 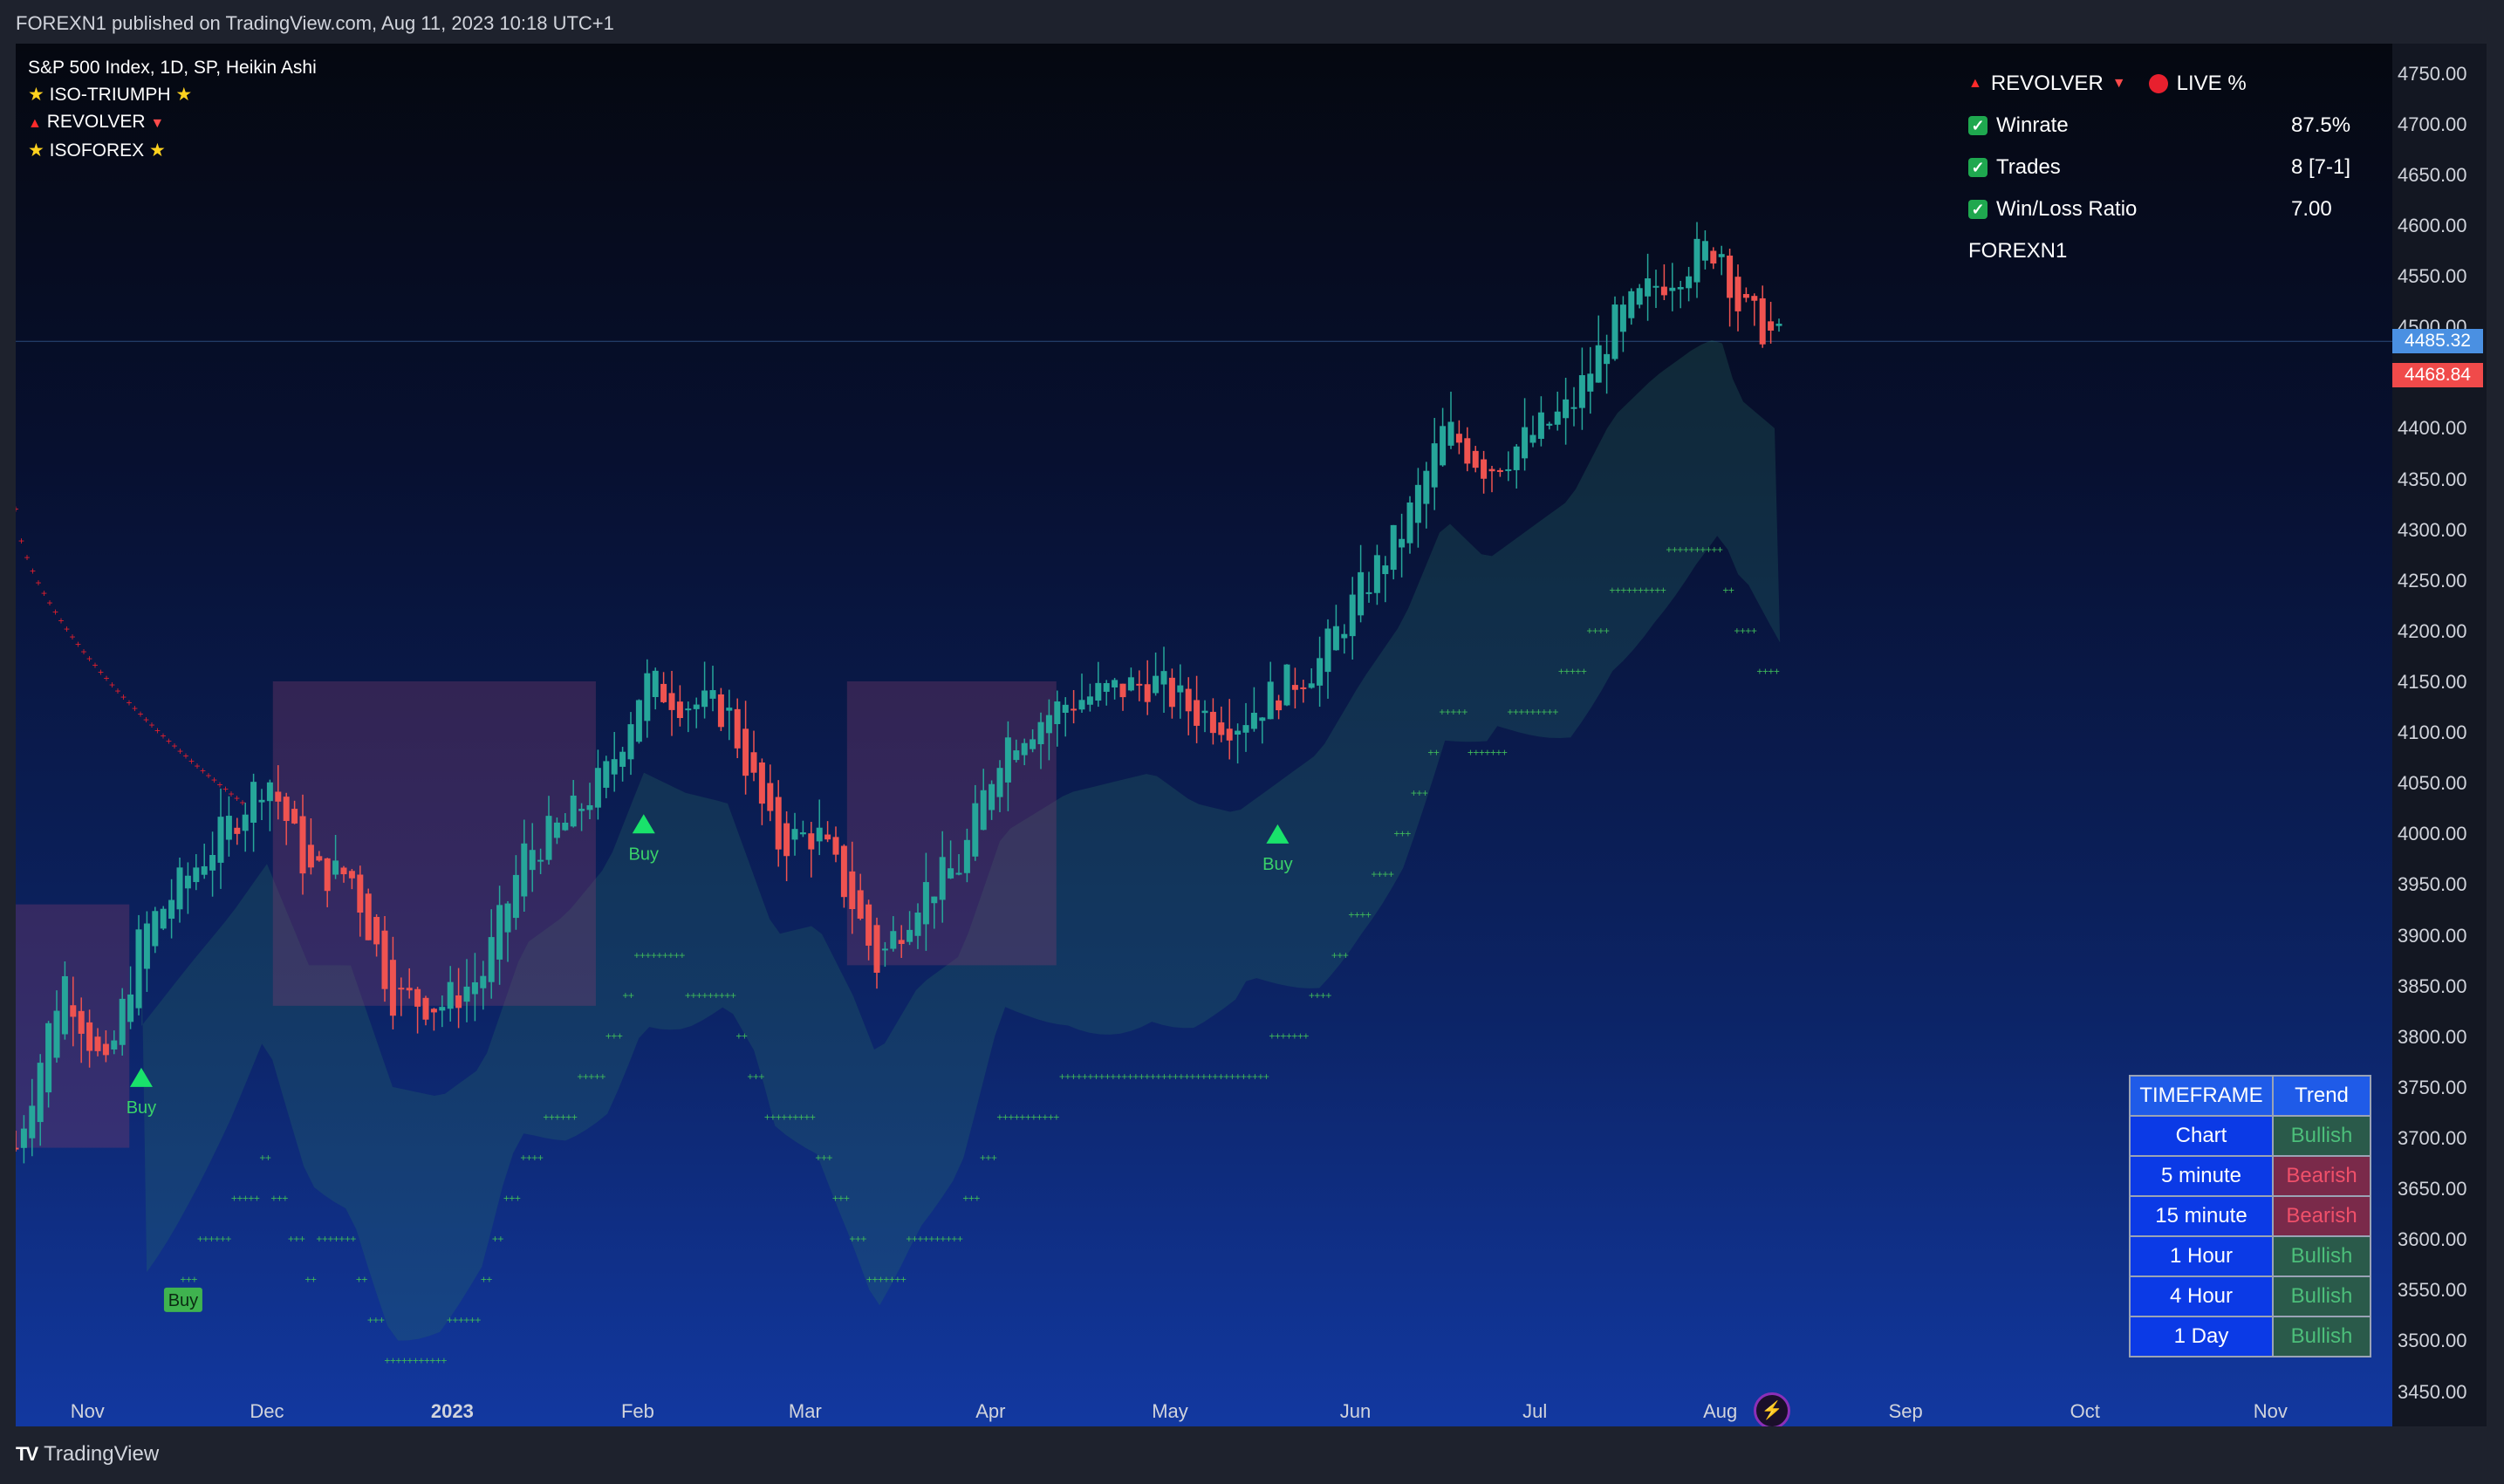 I want to click on symbol-title: S&P 500 Index, 1D, SP, Heikin Ashi, so click(x=172, y=68).